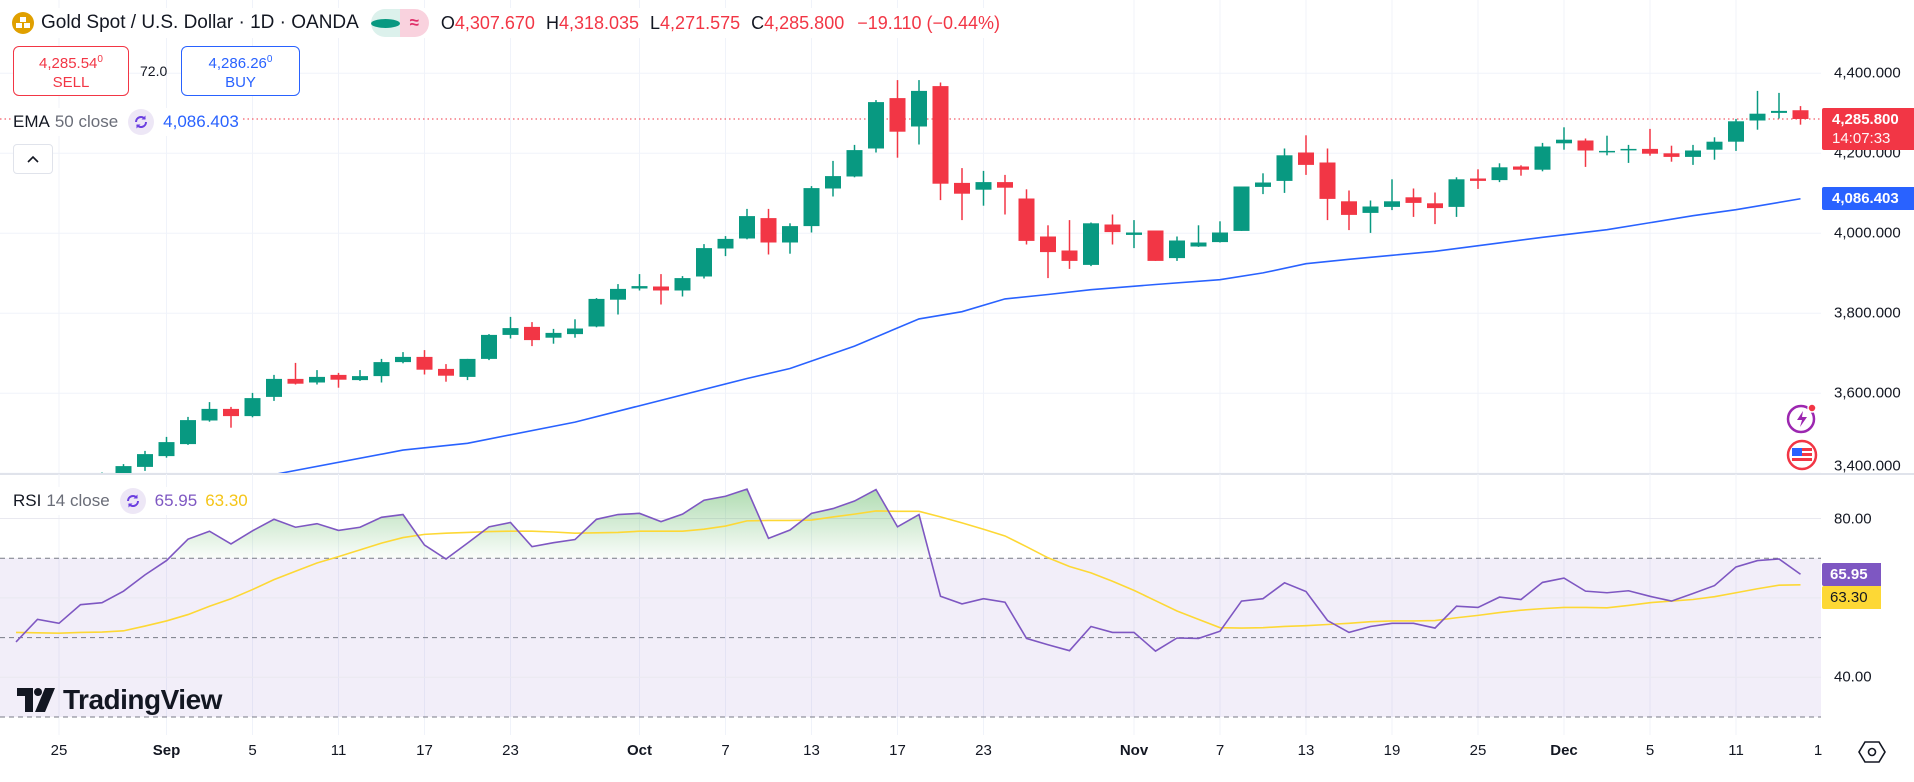 This screenshot has height=782, width=1914. What do you see at coordinates (1872, 754) in the screenshot?
I see `chart-settings-eye-icon` at bounding box center [1872, 754].